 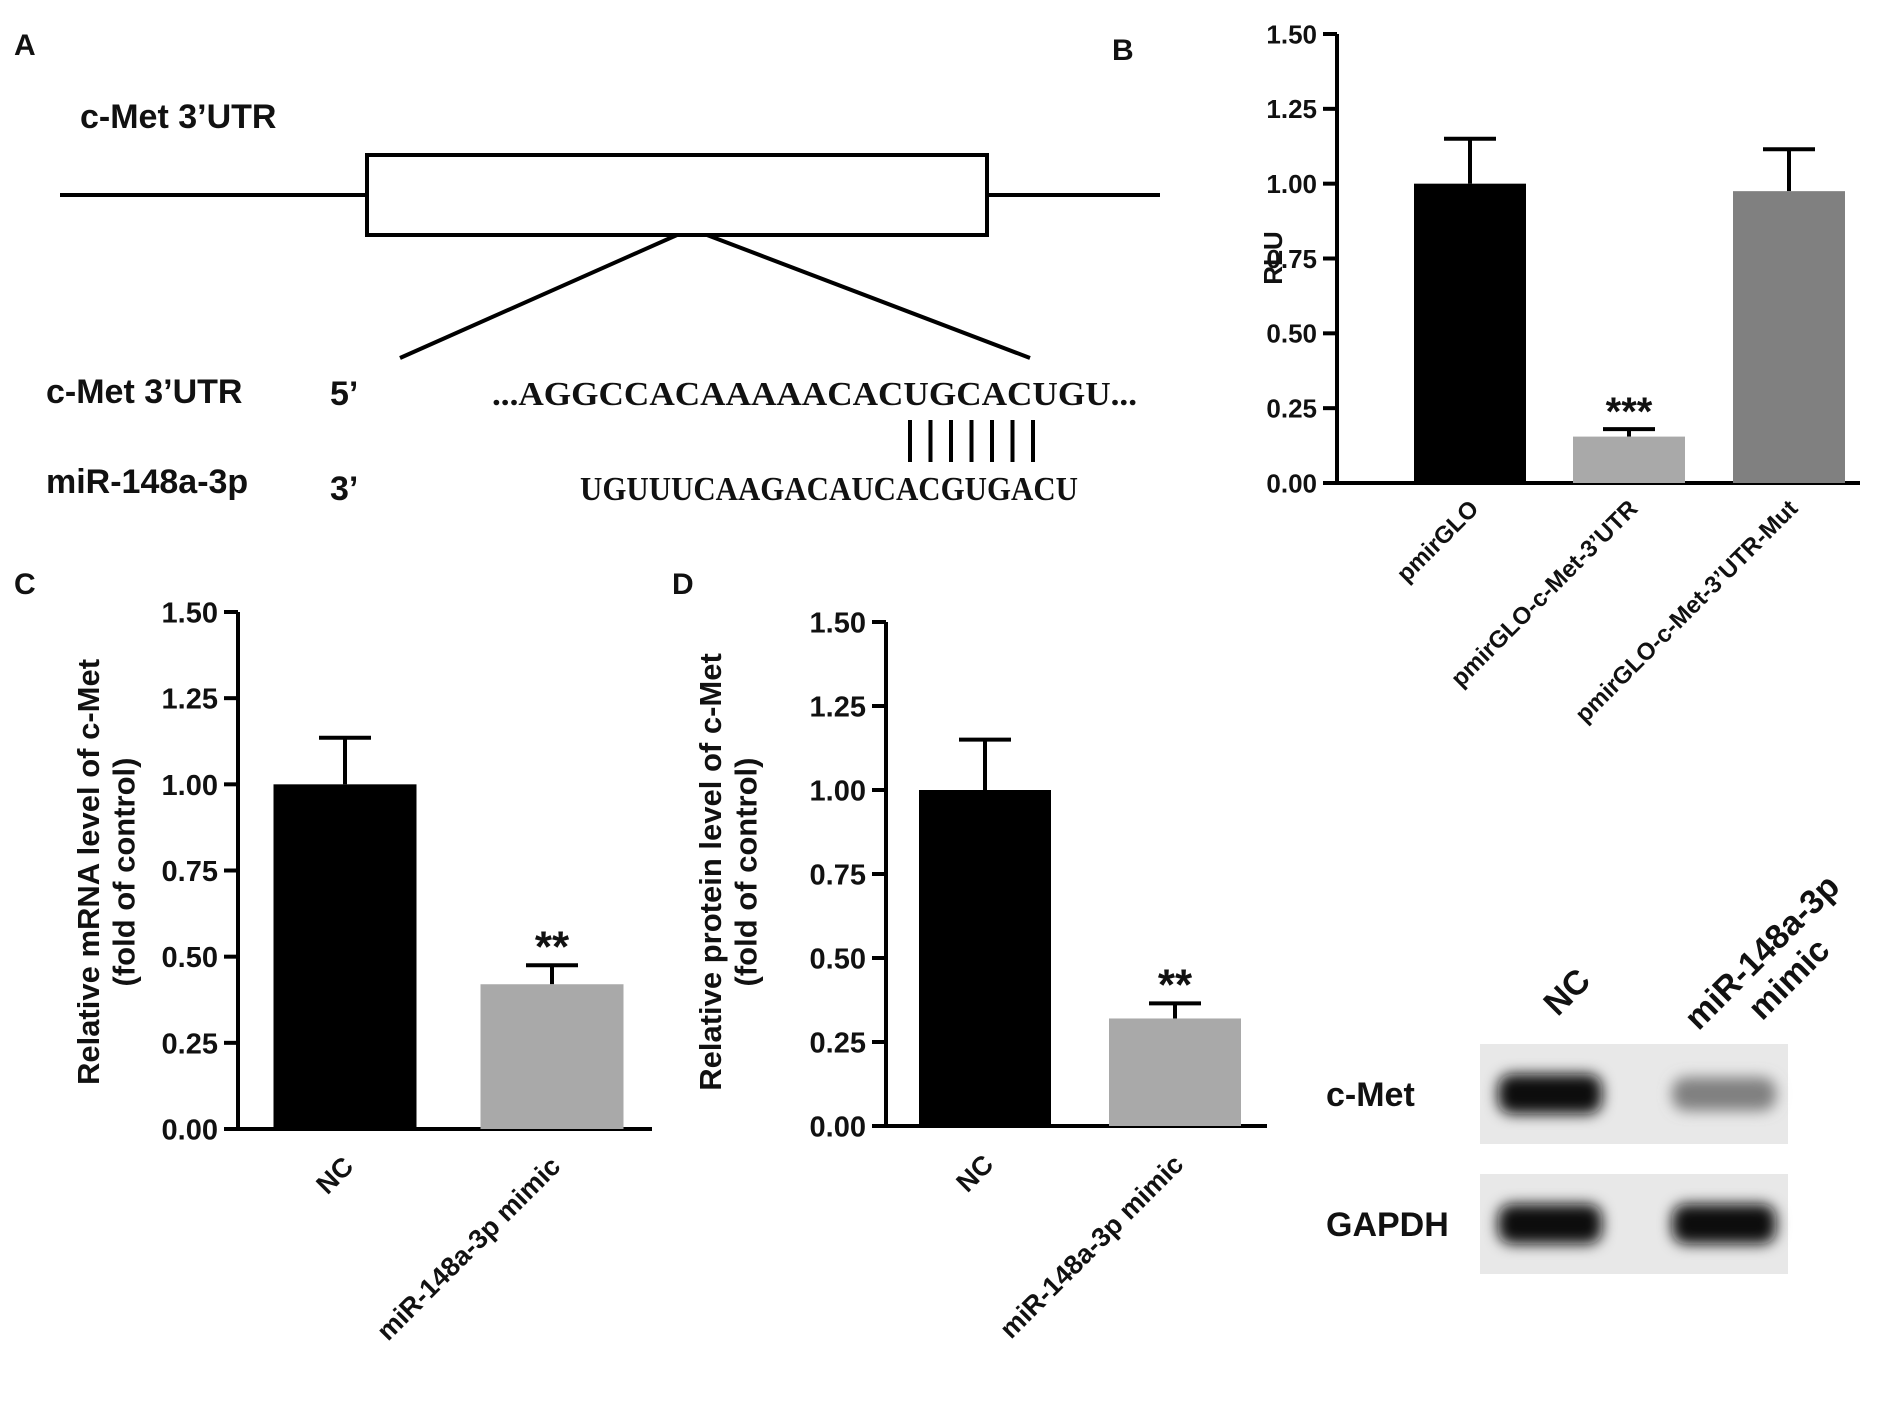 What do you see at coordinates (710, 872) in the screenshot?
I see `y-axis-title-line: Relative protein level of c-Met` at bounding box center [710, 872].